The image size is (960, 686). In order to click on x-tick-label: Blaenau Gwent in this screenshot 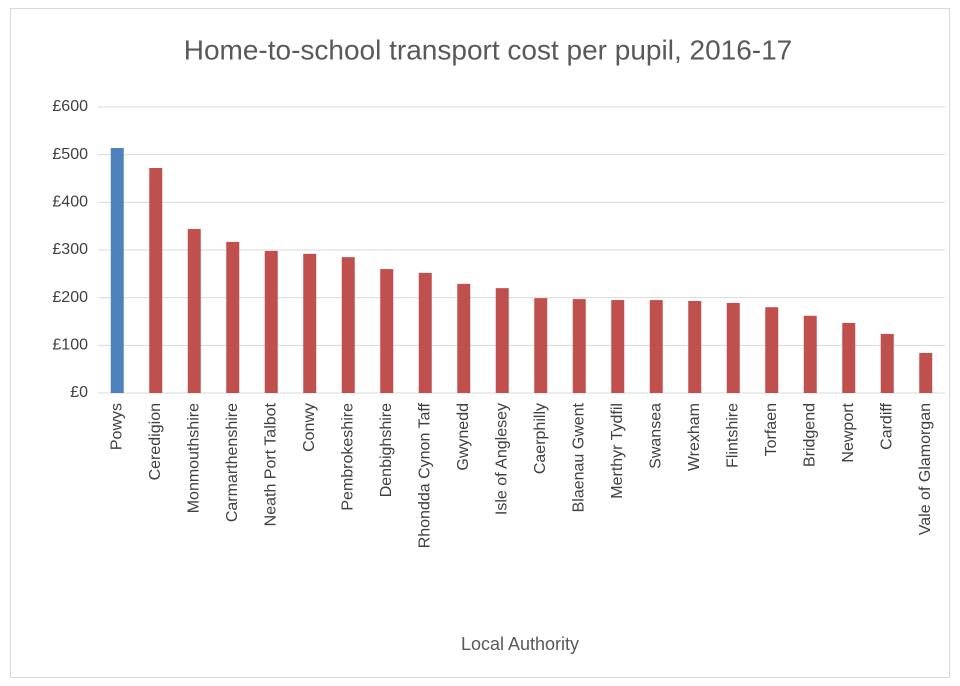, I will do `click(578, 457)`.